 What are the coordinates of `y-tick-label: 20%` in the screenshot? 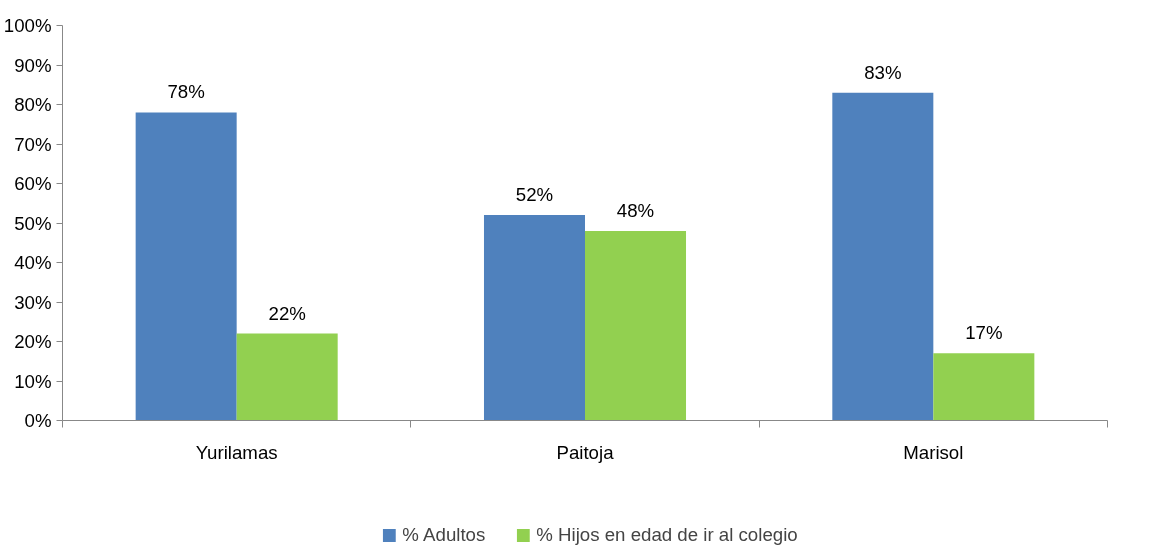 It's located at (33, 341).